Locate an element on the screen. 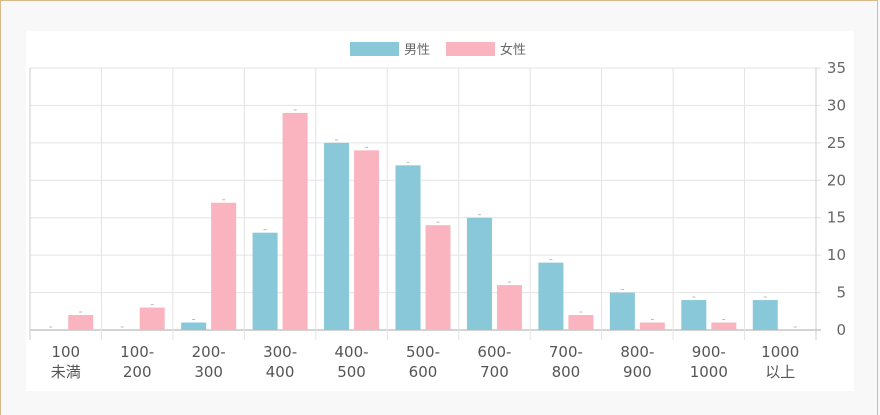 The image size is (880, 415). y-tick-label: 15 is located at coordinates (836, 218).